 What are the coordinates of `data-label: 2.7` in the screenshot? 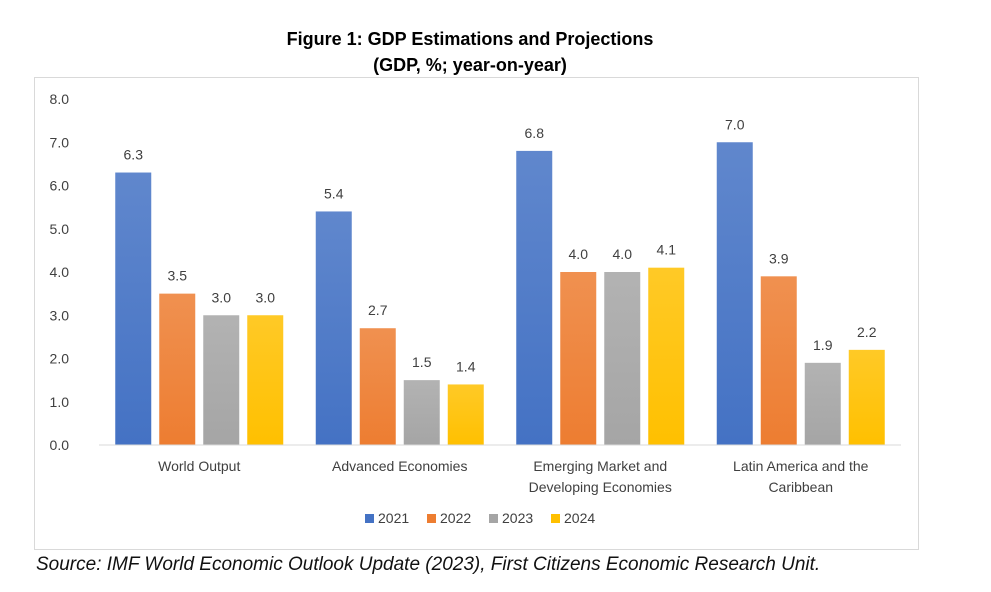 It's located at (378, 310).